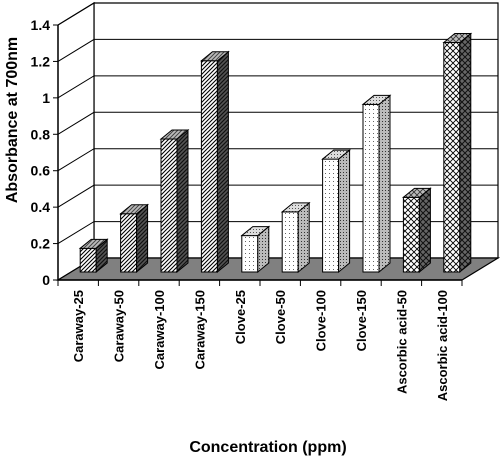 The height and width of the screenshot is (462, 500). I want to click on x-tick-label: Ascorbic acid-100, so click(442, 345).